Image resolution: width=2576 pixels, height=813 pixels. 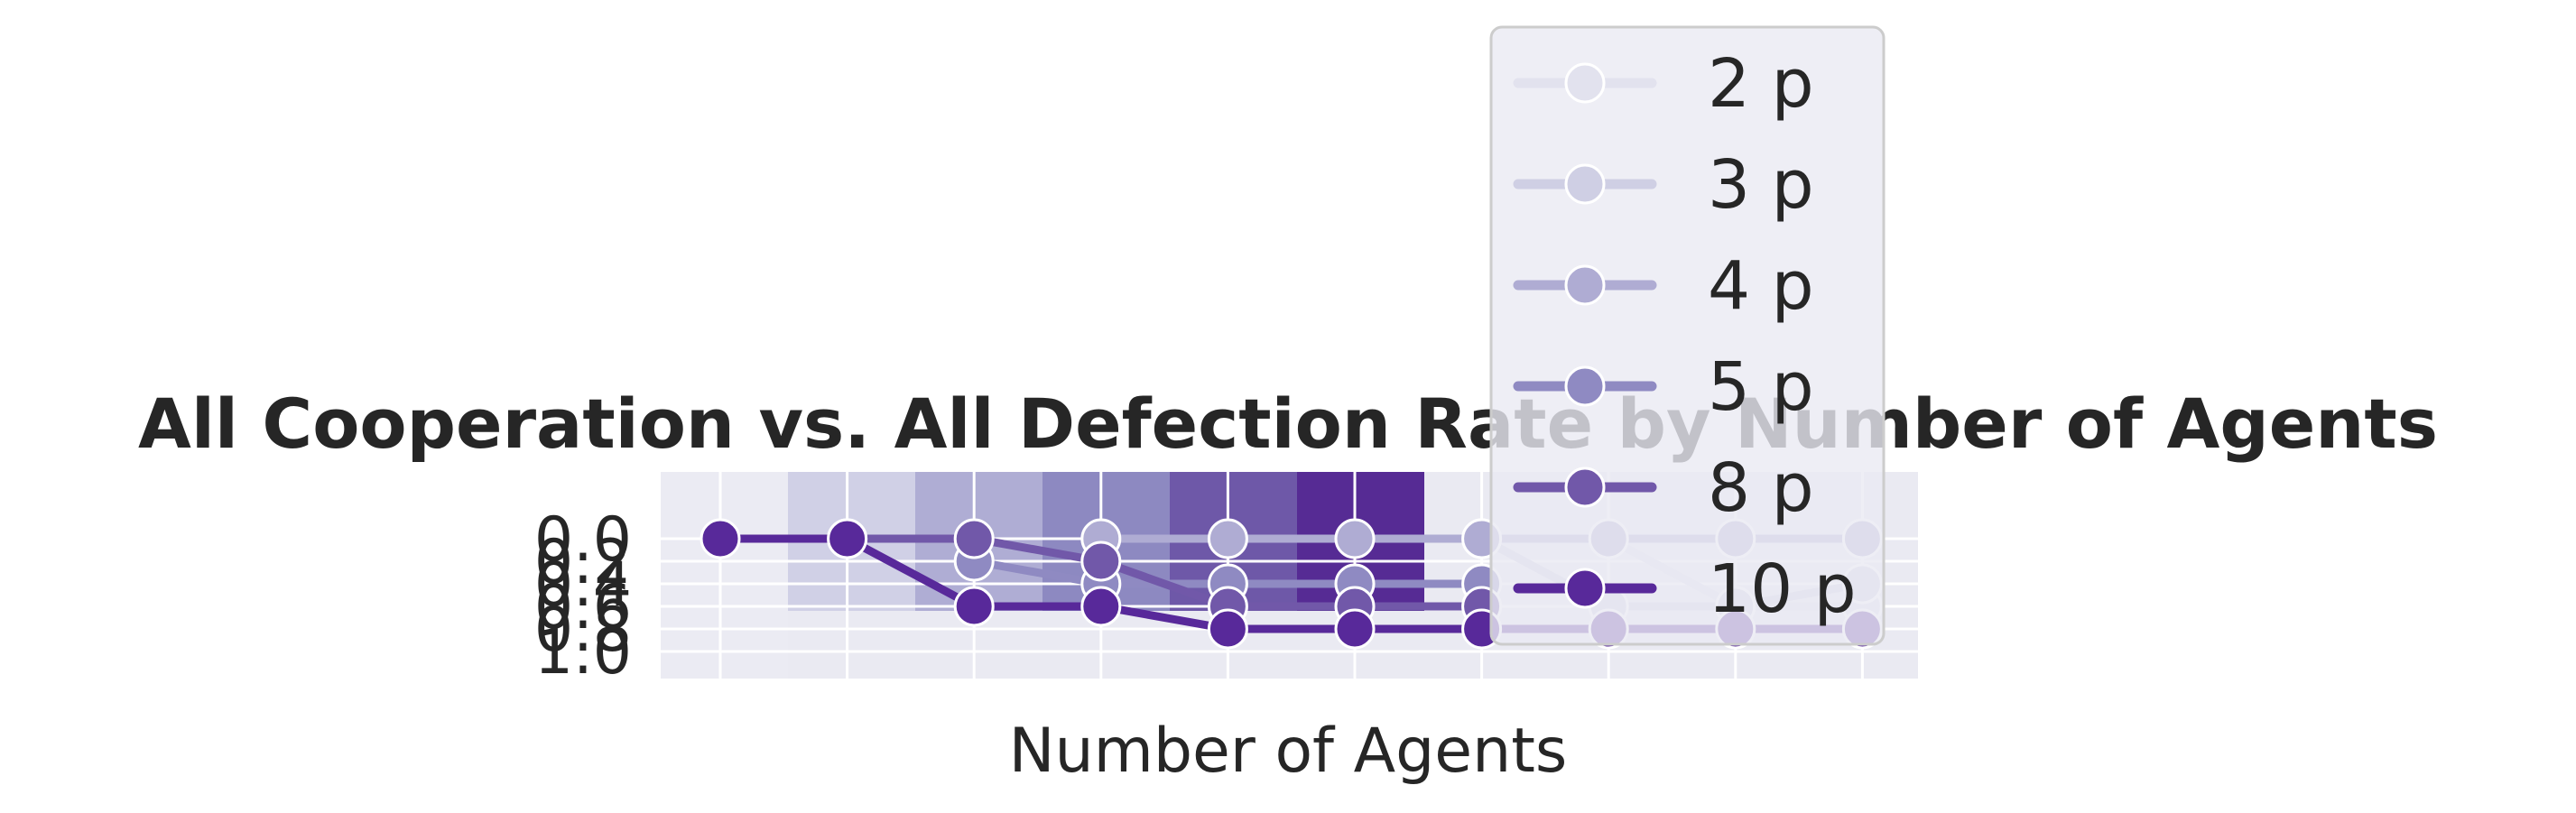 I want to click on legend-label: 3 p, so click(x=1761, y=185).